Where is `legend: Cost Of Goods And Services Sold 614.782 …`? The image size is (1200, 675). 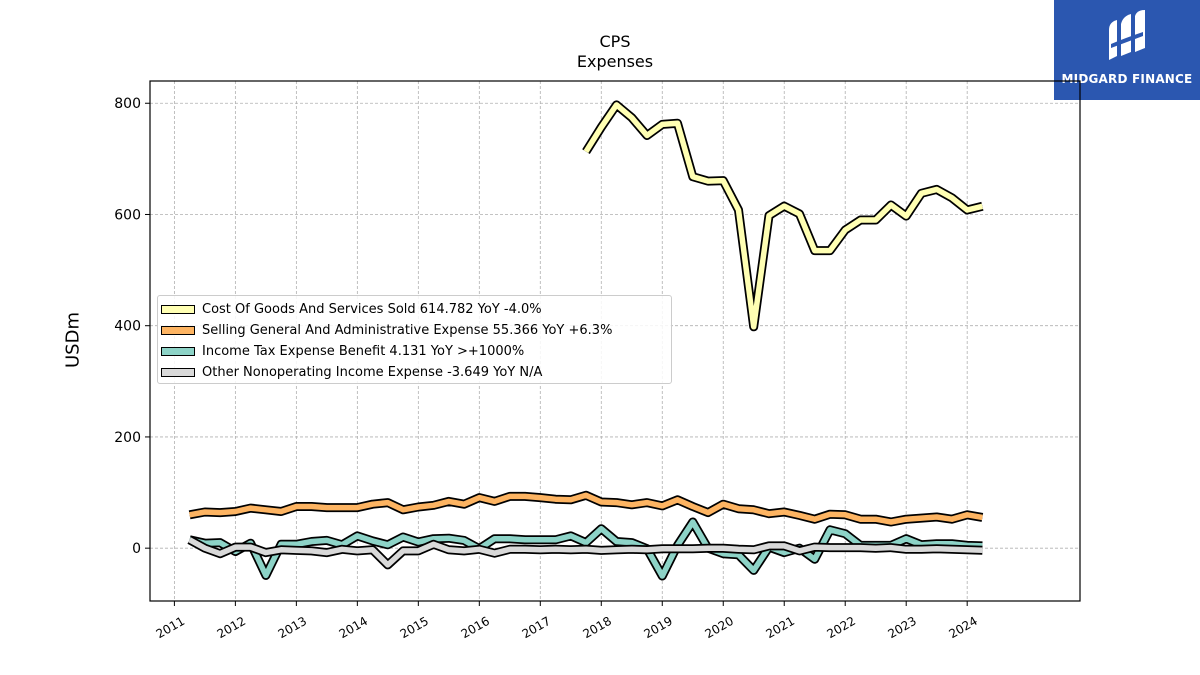 legend: Cost Of Goods And Services Sold 614.782 … is located at coordinates (414, 339).